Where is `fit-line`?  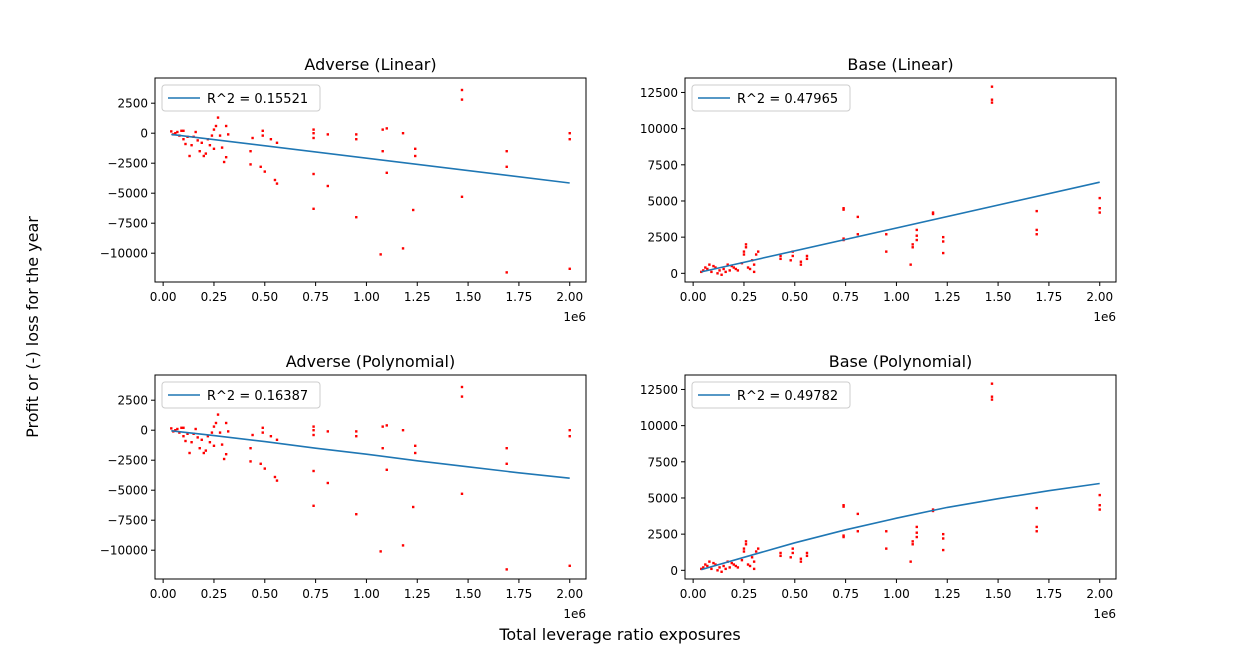
fit-line is located at coordinates (900, 526).